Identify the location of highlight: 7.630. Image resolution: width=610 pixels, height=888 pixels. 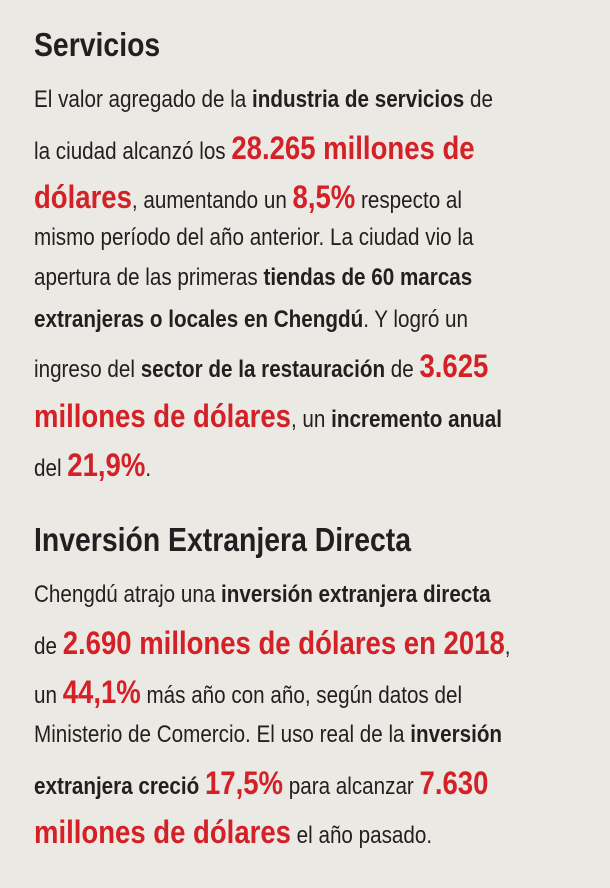
(454, 783).